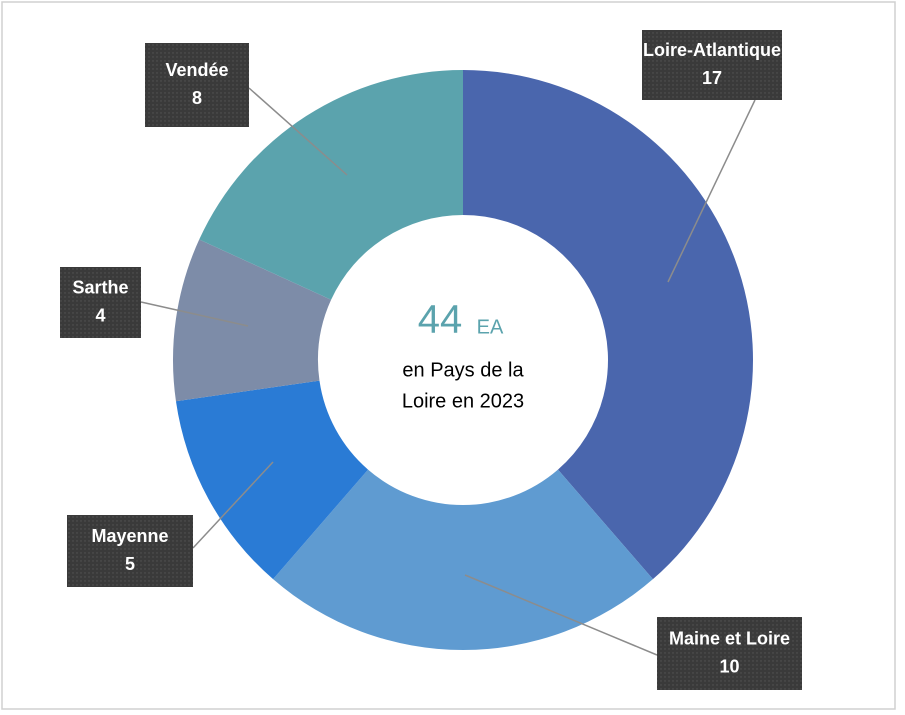 This screenshot has height=715, width=905. I want to click on value-label: 10, so click(729, 666).